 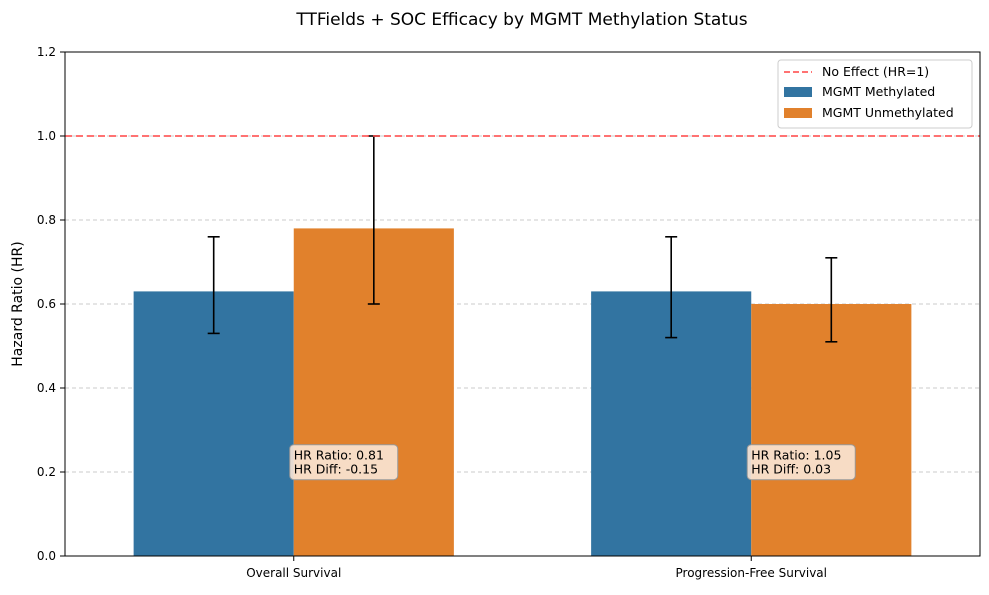 I want to click on annotation-text: HR Diff: -0.15, so click(x=336, y=469).